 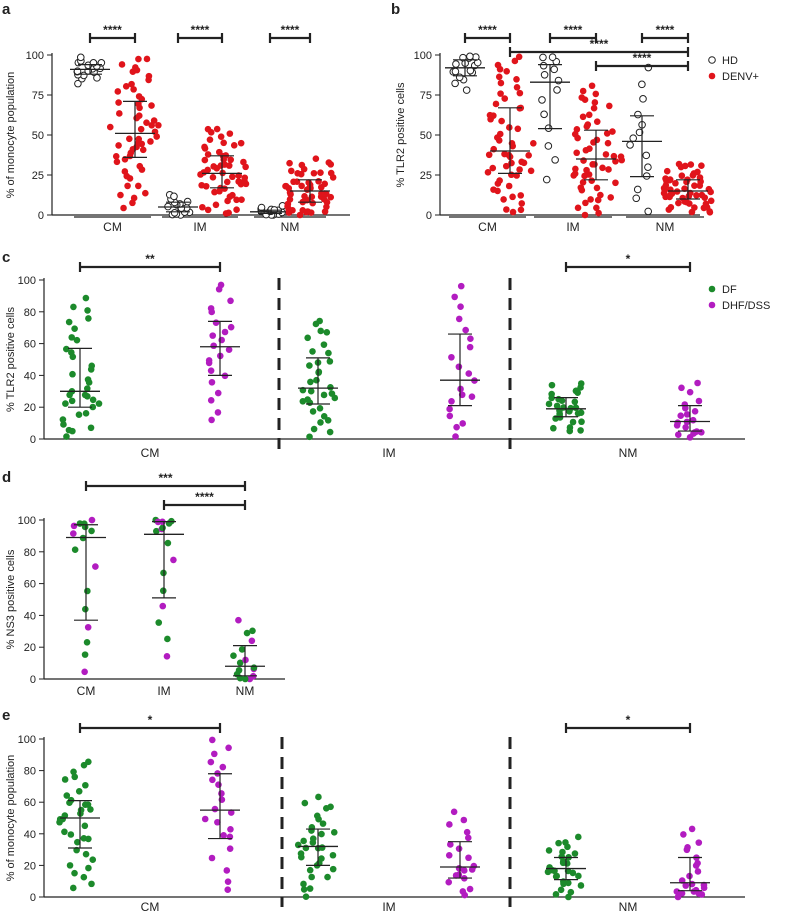 What do you see at coordinates (290, 227) in the screenshot?
I see `group-label-nm: NM` at bounding box center [290, 227].